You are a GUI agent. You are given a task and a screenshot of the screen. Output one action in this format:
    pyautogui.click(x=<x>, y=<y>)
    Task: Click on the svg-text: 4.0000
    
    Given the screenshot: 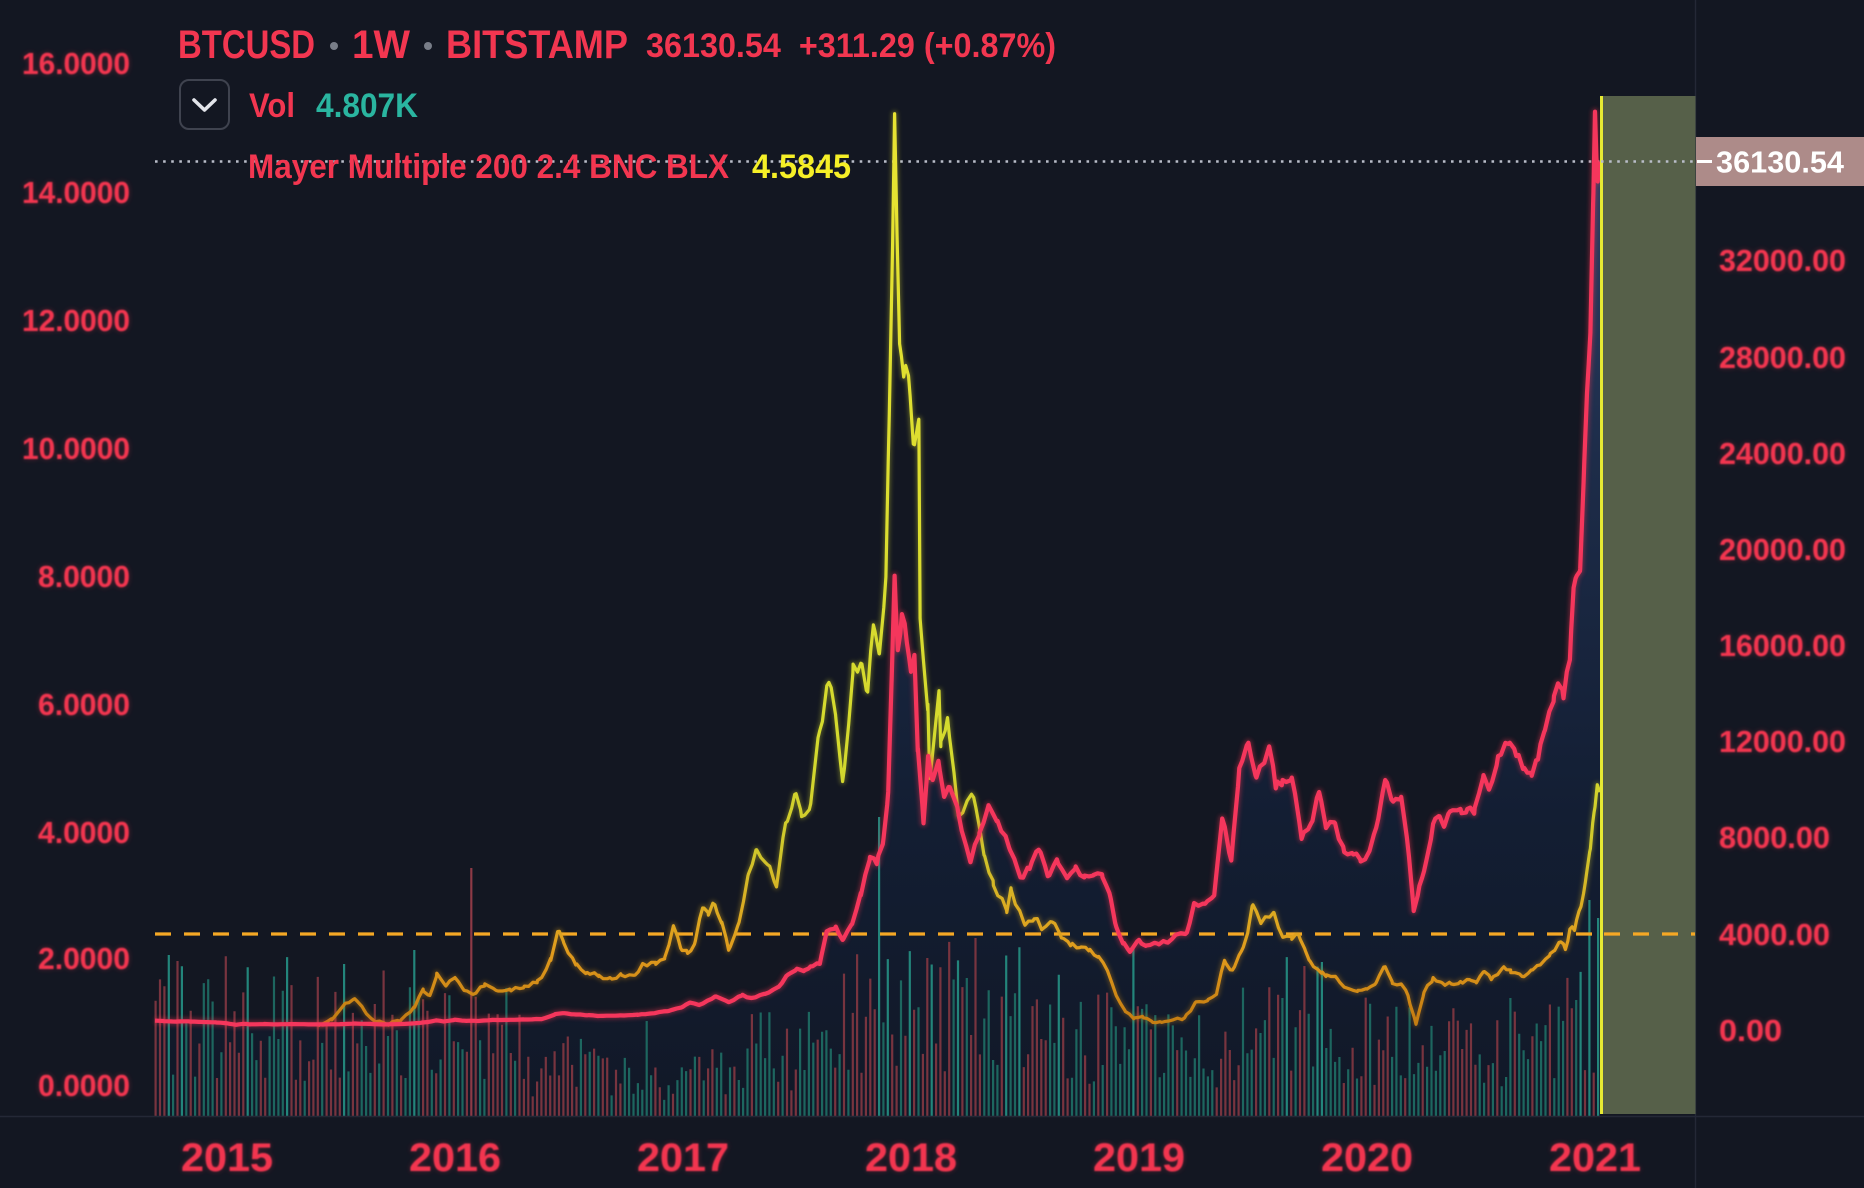 What is the action you would take?
    pyautogui.click(x=84, y=832)
    